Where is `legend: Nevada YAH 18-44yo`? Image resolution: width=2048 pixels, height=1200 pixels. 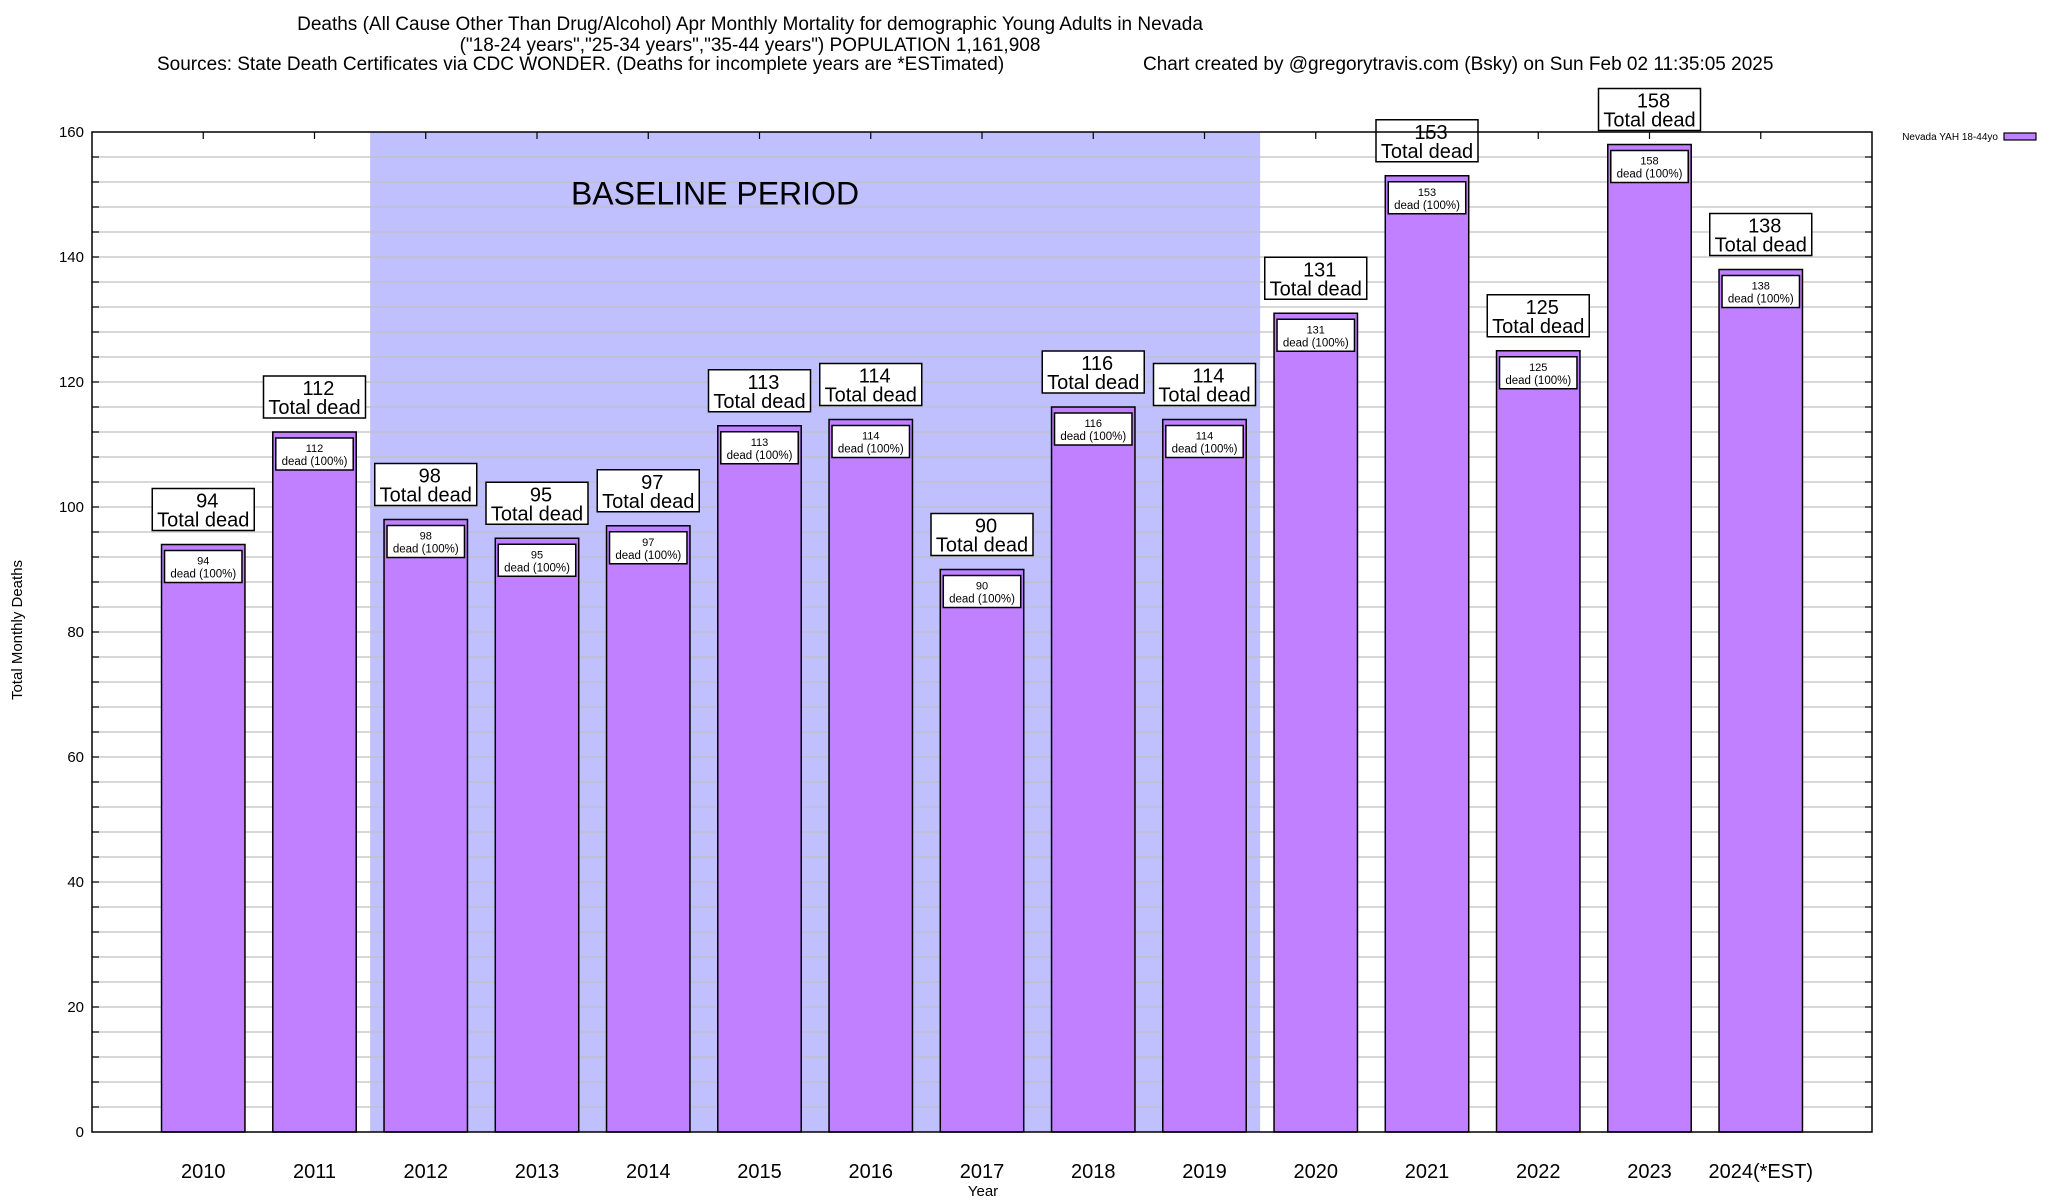 legend: Nevada YAH 18-44yo is located at coordinates (1969, 137).